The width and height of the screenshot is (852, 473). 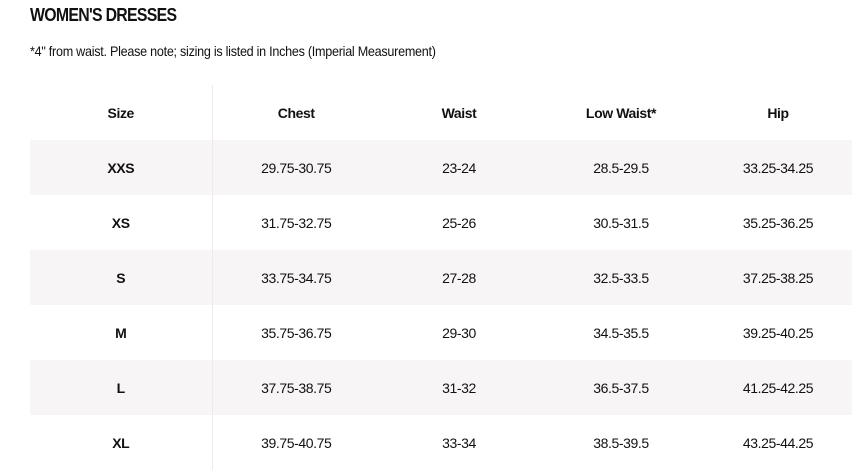 What do you see at coordinates (778, 112) in the screenshot?
I see `column-header: Hip` at bounding box center [778, 112].